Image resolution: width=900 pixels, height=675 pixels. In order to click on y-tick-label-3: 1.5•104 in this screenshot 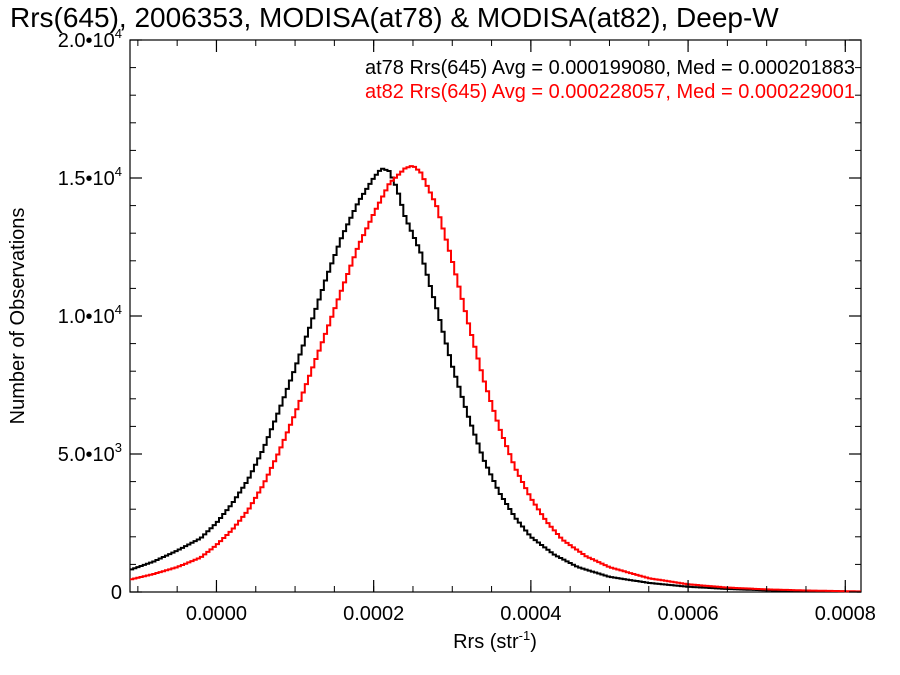, I will do `click(90, 177)`.